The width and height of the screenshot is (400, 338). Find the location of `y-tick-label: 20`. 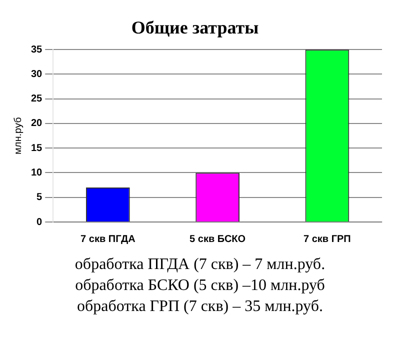

y-tick-label: 20 is located at coordinates (37, 124).